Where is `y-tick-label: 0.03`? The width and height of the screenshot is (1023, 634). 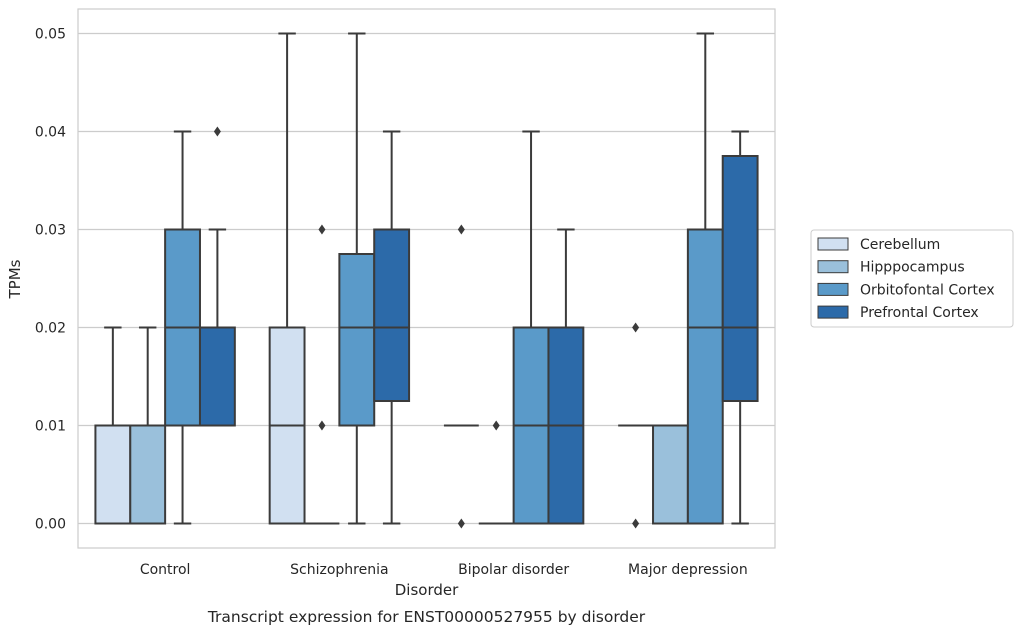 y-tick-label: 0.03 is located at coordinates (50, 231).